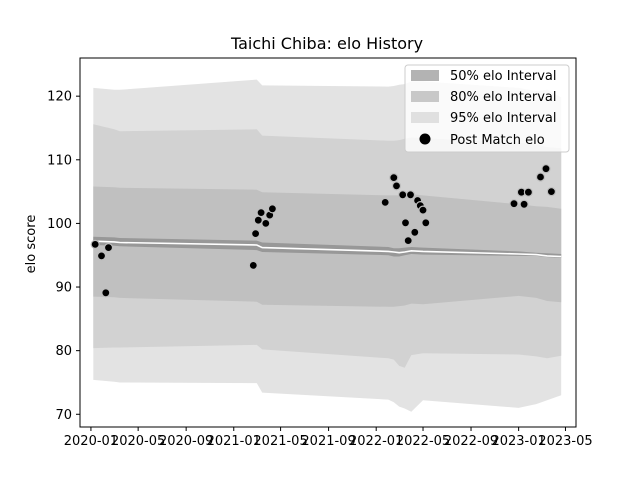 The height and width of the screenshot is (480, 640). I want to click on median-line, so click(327, 249).